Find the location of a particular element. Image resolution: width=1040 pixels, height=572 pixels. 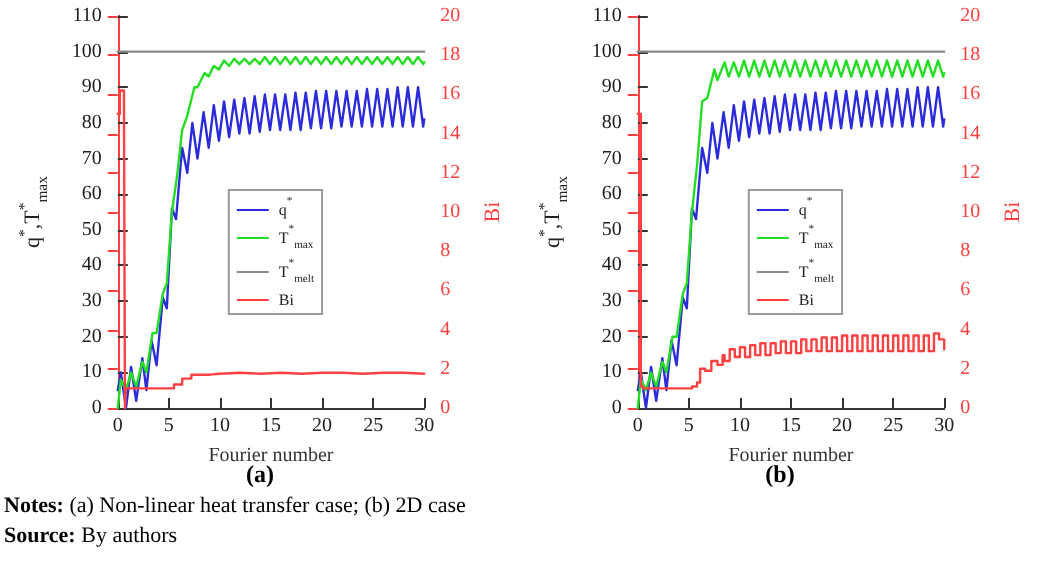

source-note: Source: By authors is located at coordinates (92, 537).